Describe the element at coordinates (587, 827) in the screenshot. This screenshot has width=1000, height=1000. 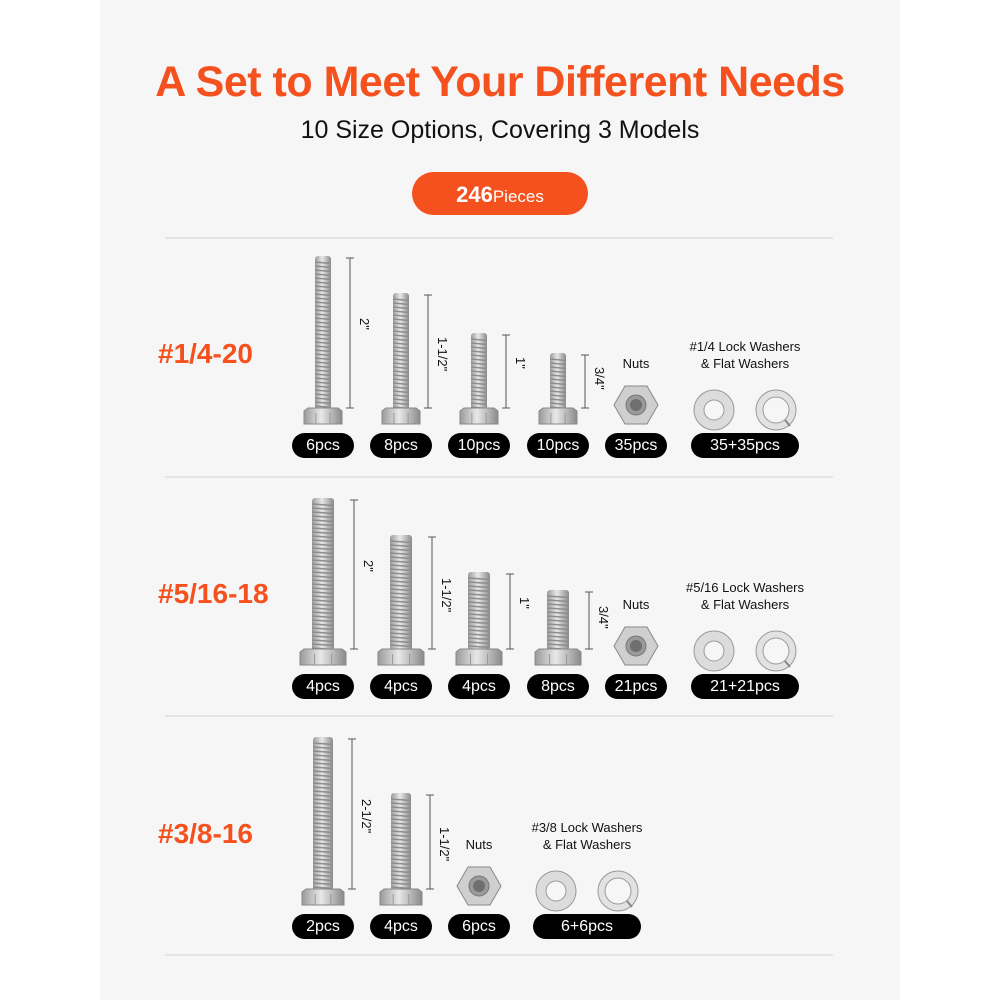
I see `washers-caption: #3/8 Lock Washers` at that location.